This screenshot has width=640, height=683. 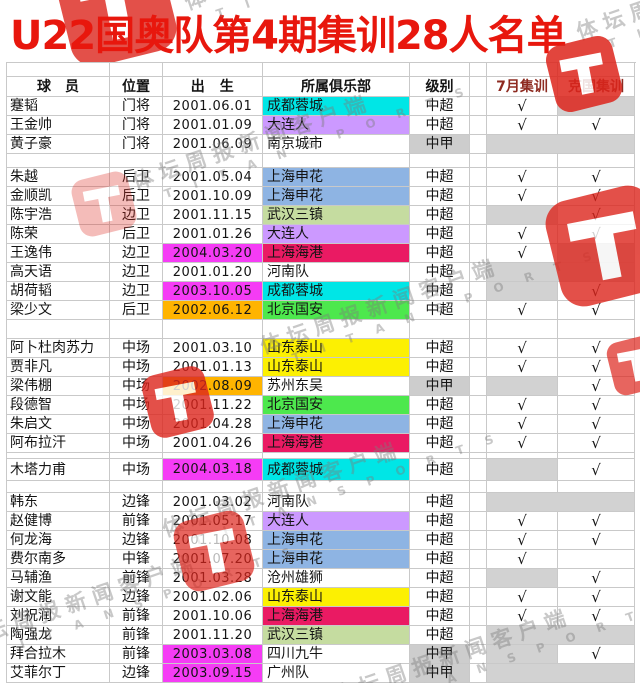 I want to click on table-row: 高天语 边卫 2001.01.20 河南队 中超, so click(x=321, y=272).